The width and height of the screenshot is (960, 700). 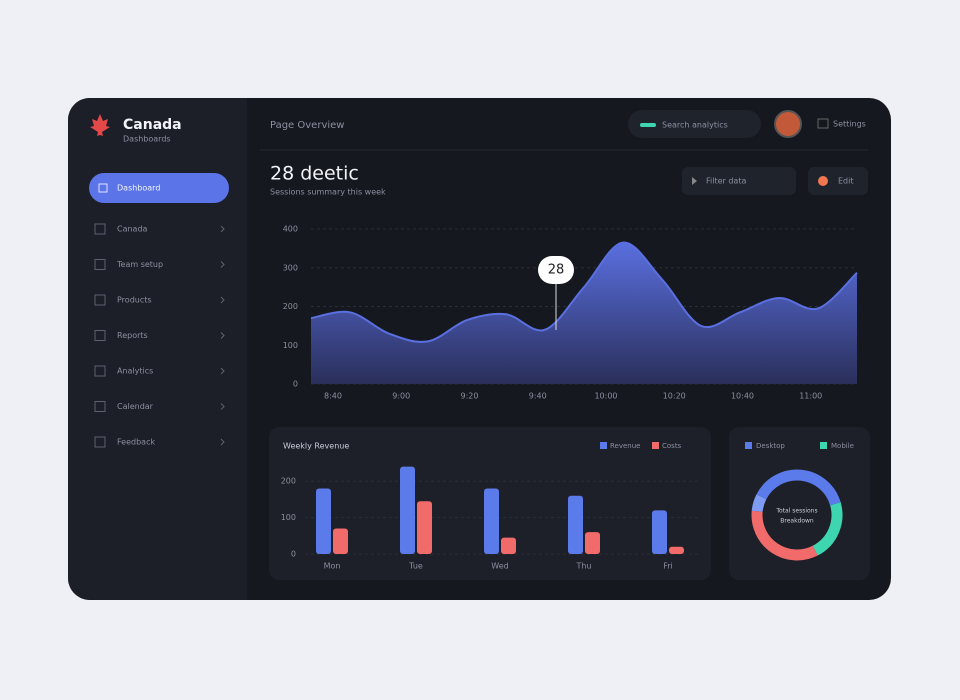 What do you see at coordinates (499, 566) in the screenshot?
I see `x-tick-label: Wed` at bounding box center [499, 566].